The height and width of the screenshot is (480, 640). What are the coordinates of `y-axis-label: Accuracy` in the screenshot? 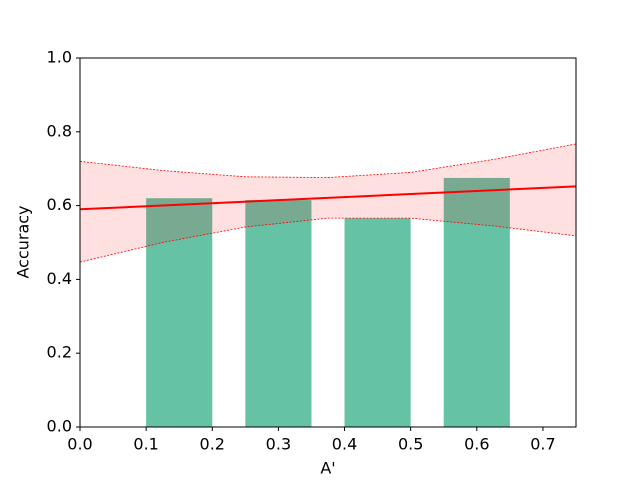 It's located at (23, 241).